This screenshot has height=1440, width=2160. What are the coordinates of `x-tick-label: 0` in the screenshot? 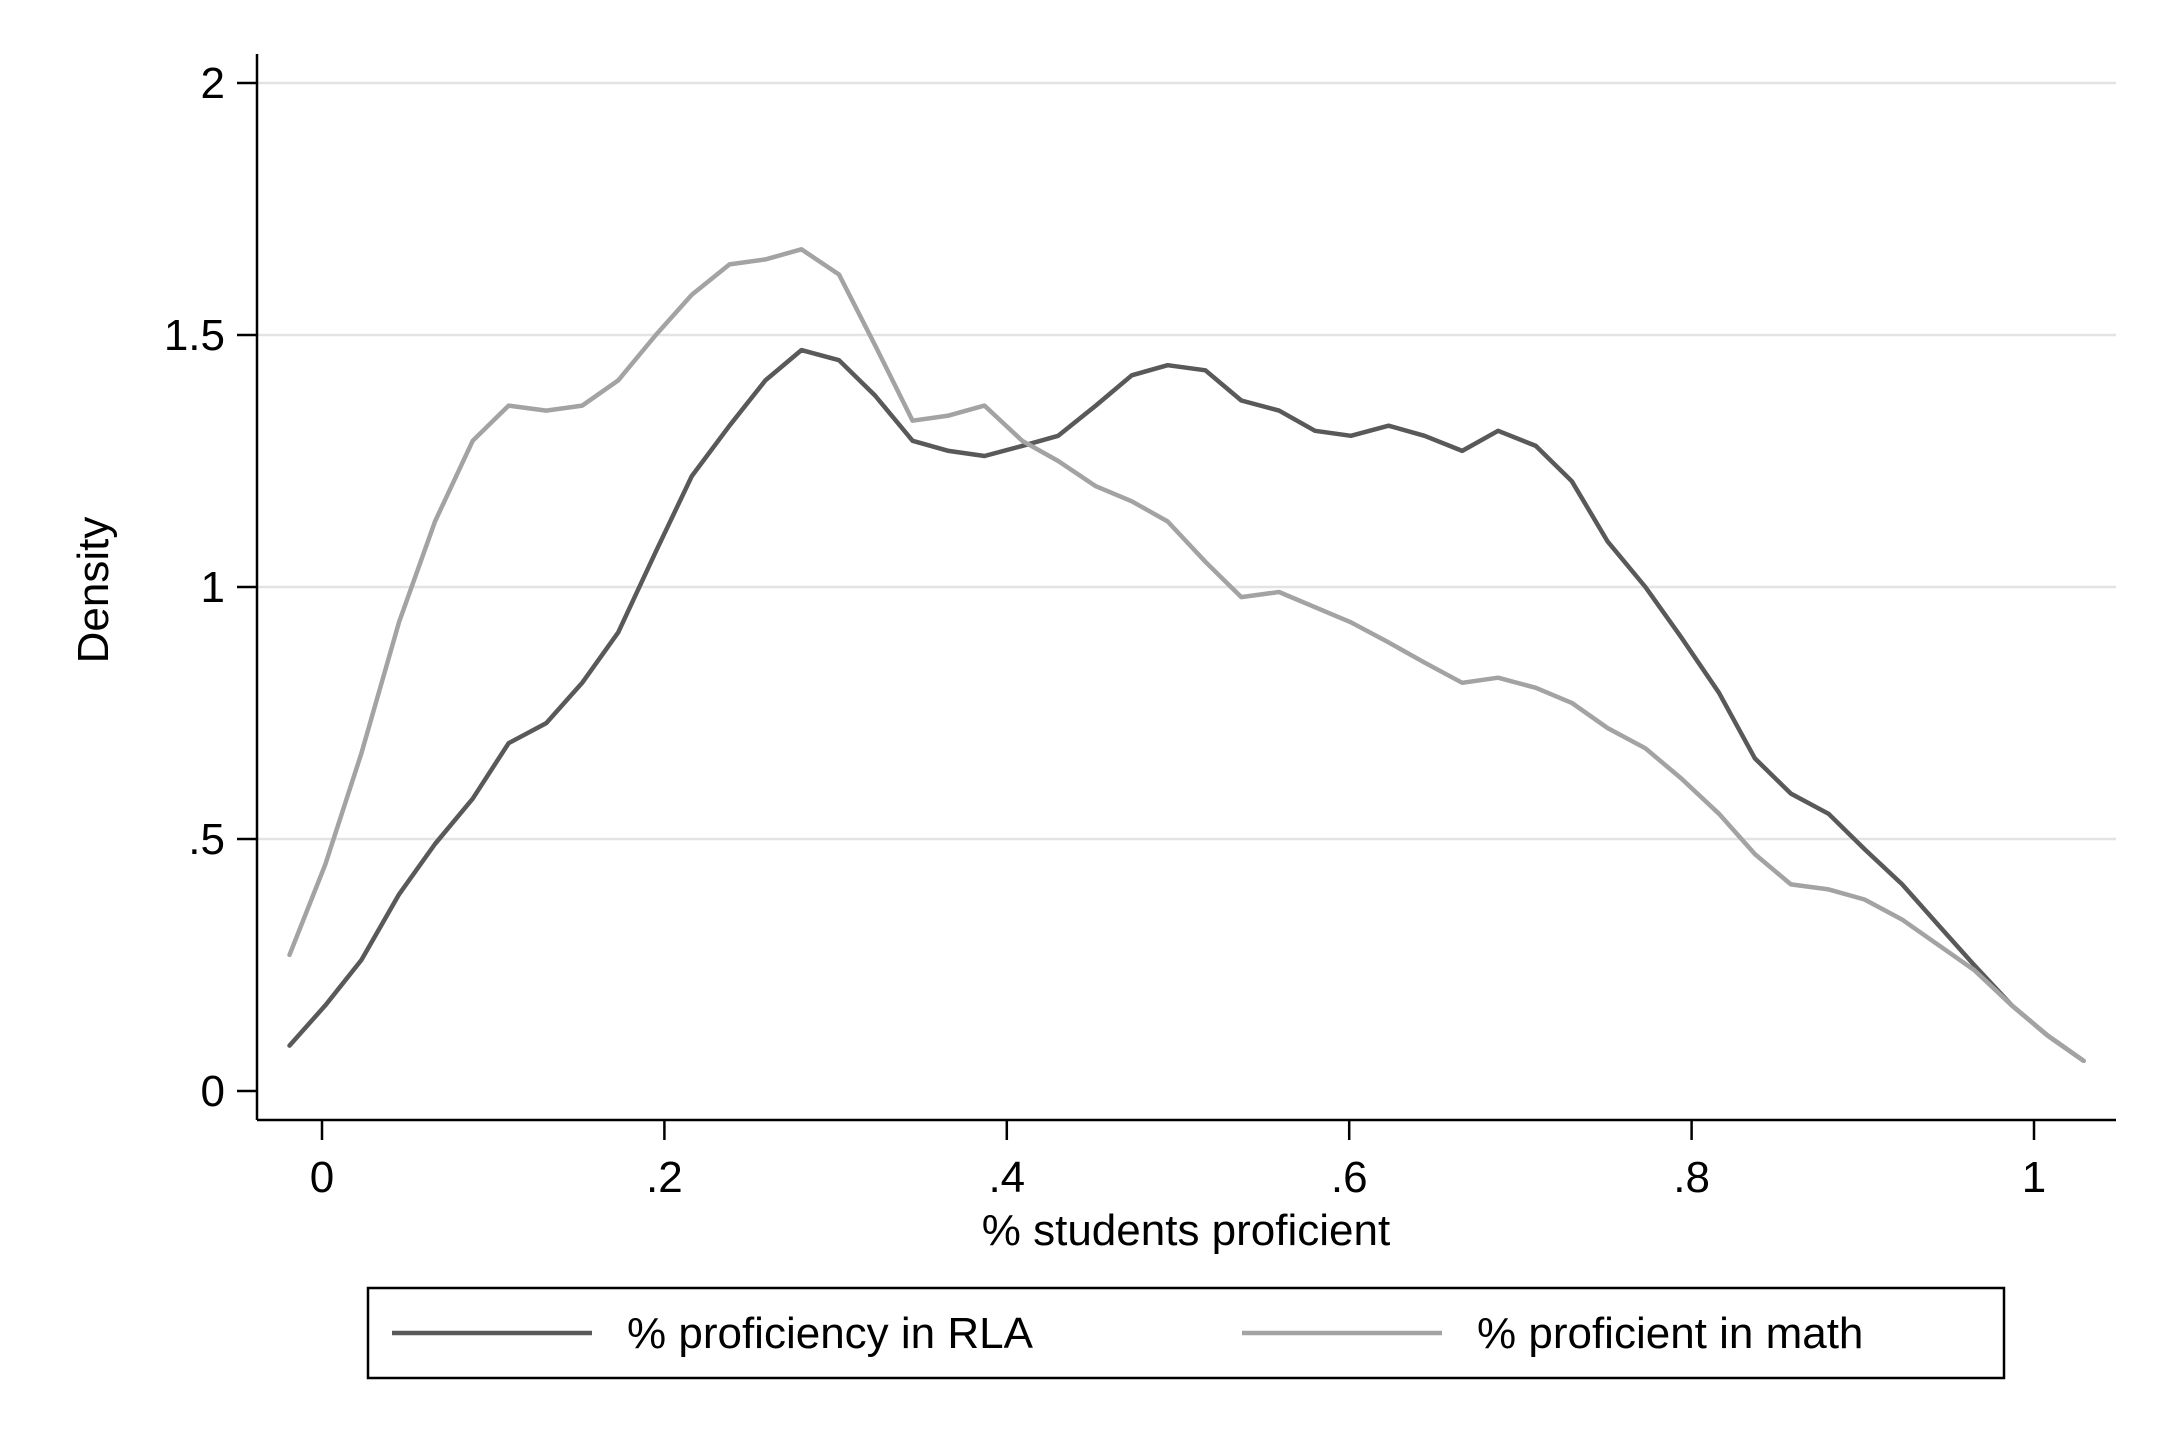 It's located at (322, 1177).